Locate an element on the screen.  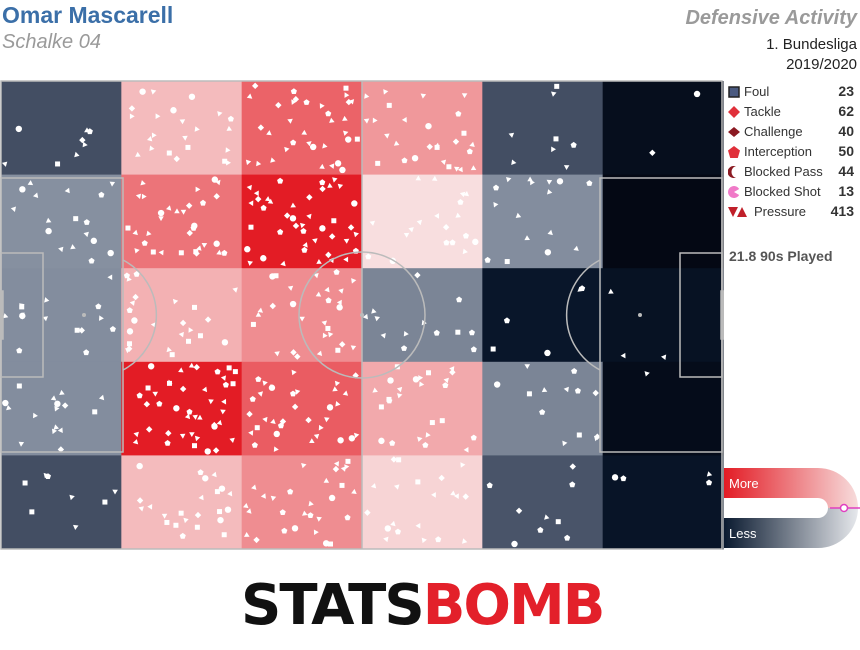
center-spot is located at coordinates (362, 315).